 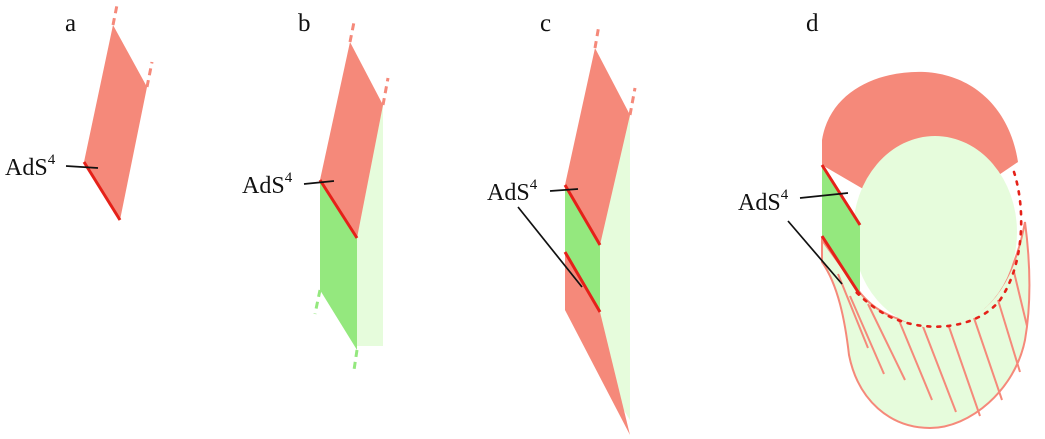 What do you see at coordinates (338, 265) in the screenshot?
I see `green-region-b` at bounding box center [338, 265].